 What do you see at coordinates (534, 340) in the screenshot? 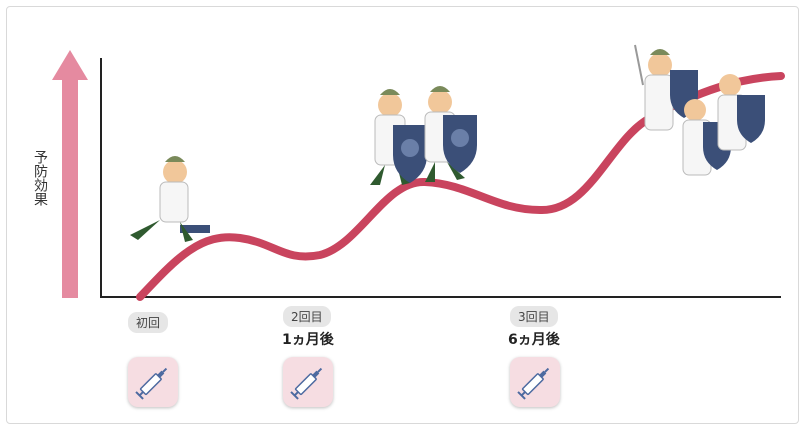
I see `dose-3-timing: 6ヵ月後` at bounding box center [534, 340].